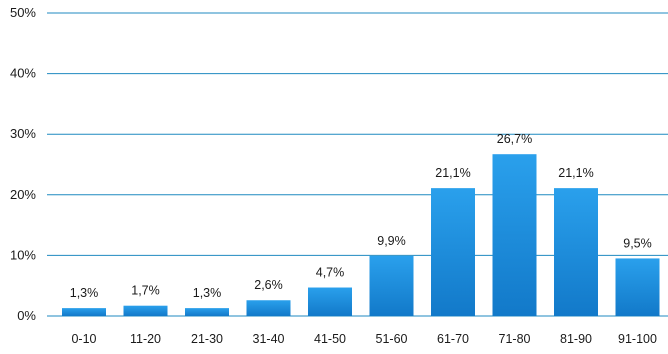  What do you see at coordinates (23, 164) in the screenshot?
I see `y-axis-tick-labels: 0% 10% 20% 30% 40% 50%` at bounding box center [23, 164].